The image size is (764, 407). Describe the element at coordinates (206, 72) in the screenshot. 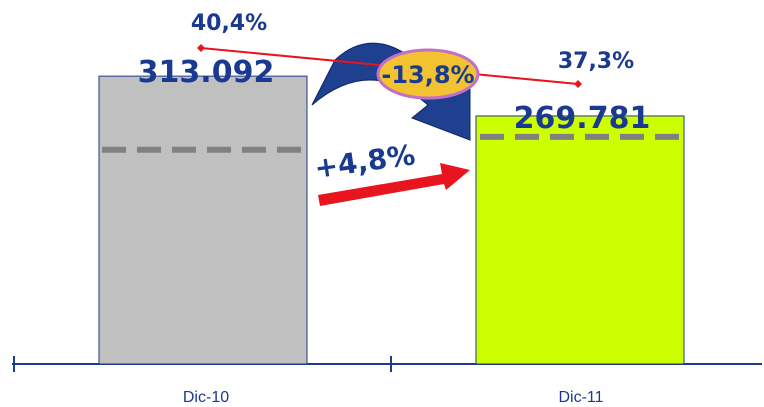

I see `value-label-dic10: 313.092` at that location.